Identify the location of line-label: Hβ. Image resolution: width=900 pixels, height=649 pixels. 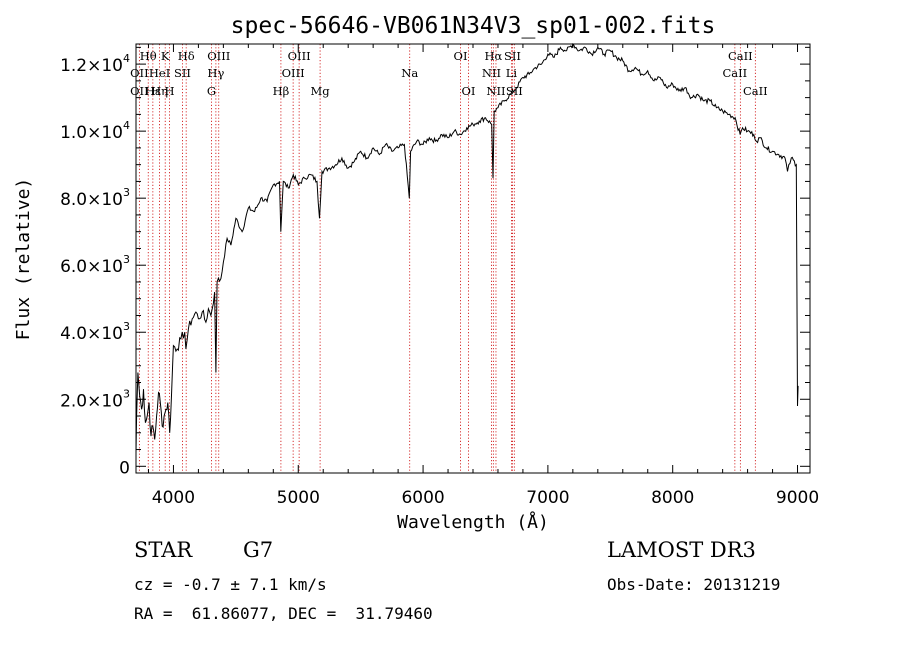
(281, 91).